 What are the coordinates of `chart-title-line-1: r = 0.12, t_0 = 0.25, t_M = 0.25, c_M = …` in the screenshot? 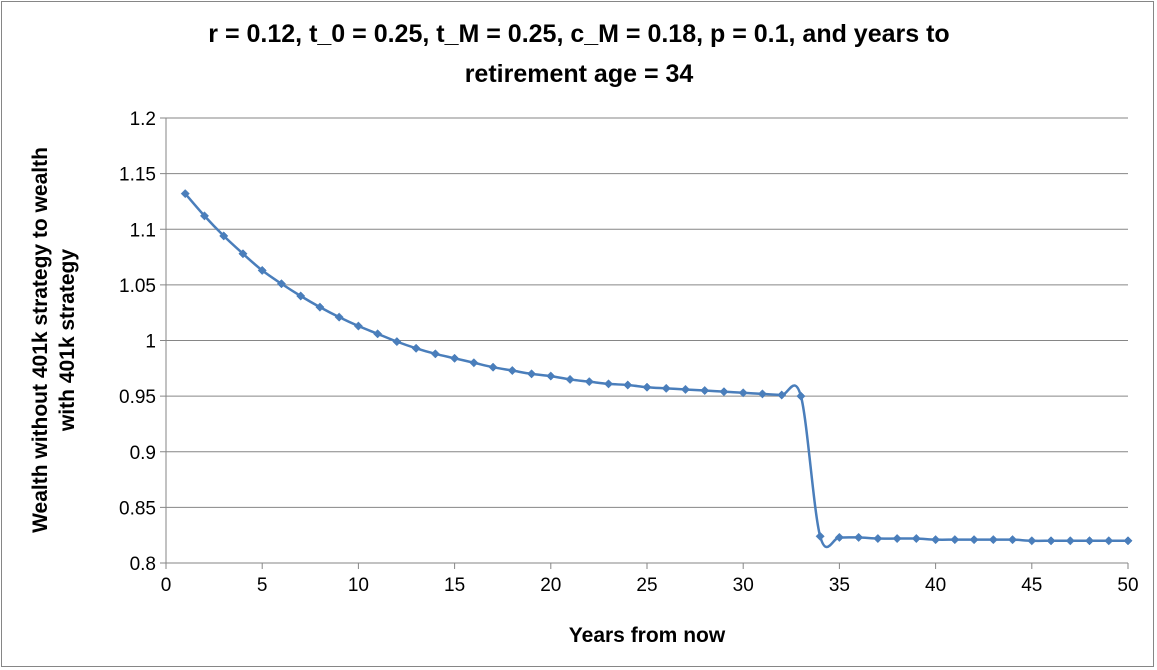 It's located at (578, 34).